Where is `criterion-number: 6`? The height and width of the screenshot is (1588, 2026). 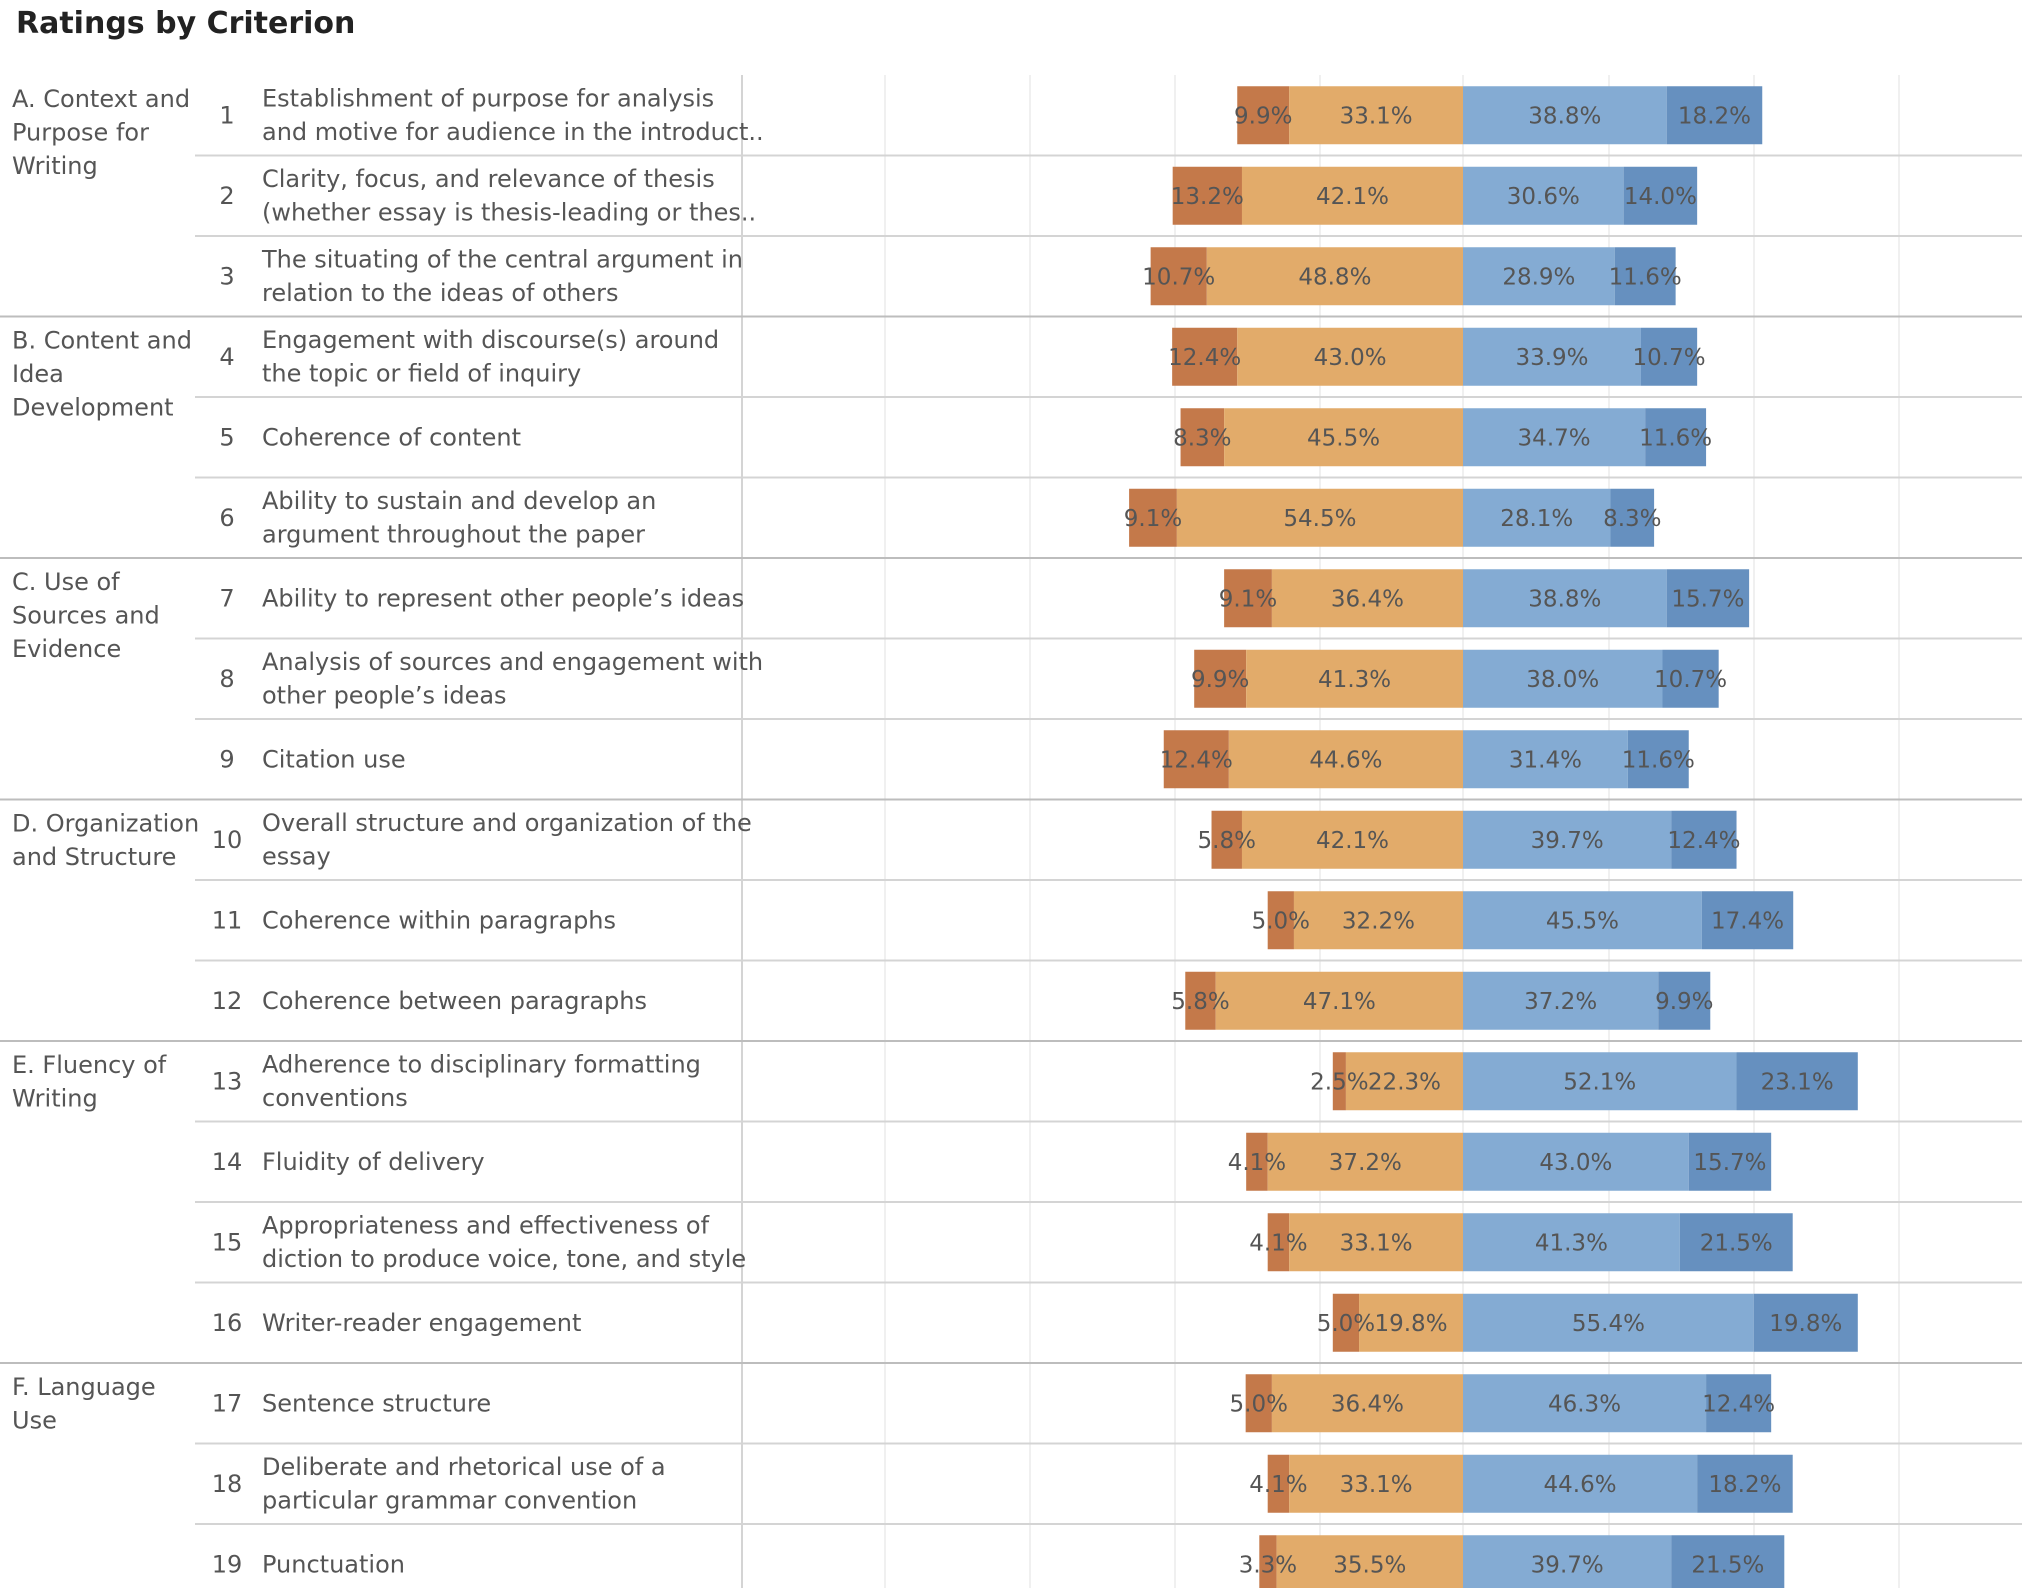 criterion-number: 6 is located at coordinates (226, 518).